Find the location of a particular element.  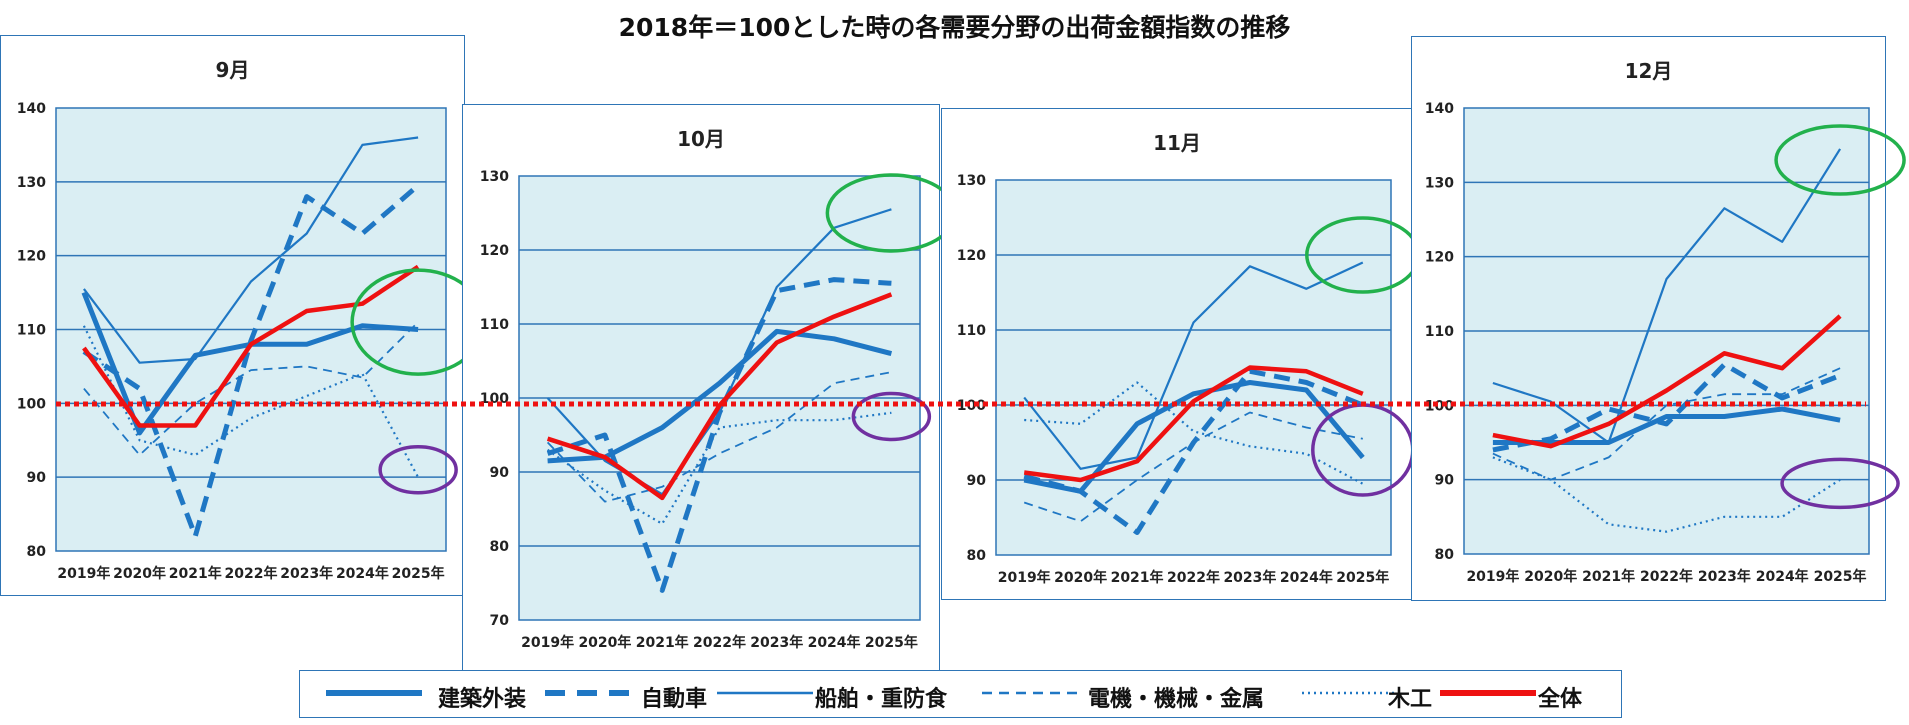

legend-item: 建築外装 is located at coordinates (439, 694).